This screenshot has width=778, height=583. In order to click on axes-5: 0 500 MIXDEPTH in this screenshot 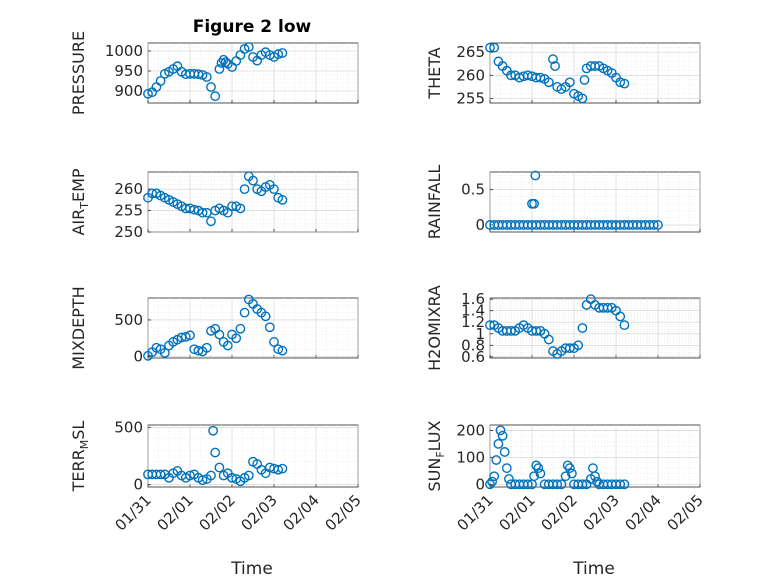, I will do `click(214, 328)`.